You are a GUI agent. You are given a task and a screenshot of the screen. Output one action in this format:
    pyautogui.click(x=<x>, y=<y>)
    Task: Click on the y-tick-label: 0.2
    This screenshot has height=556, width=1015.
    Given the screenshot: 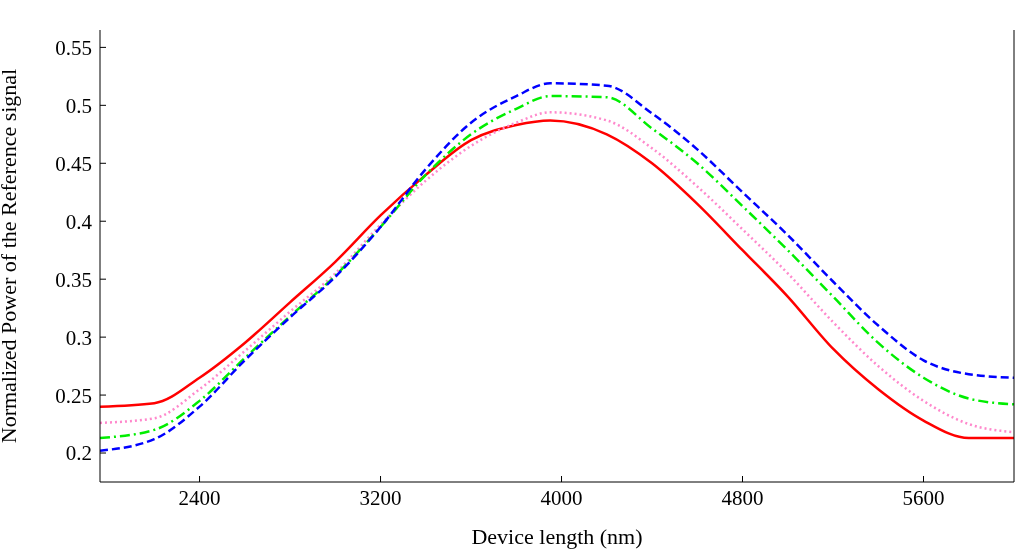 What is the action you would take?
    pyautogui.click(x=78, y=453)
    